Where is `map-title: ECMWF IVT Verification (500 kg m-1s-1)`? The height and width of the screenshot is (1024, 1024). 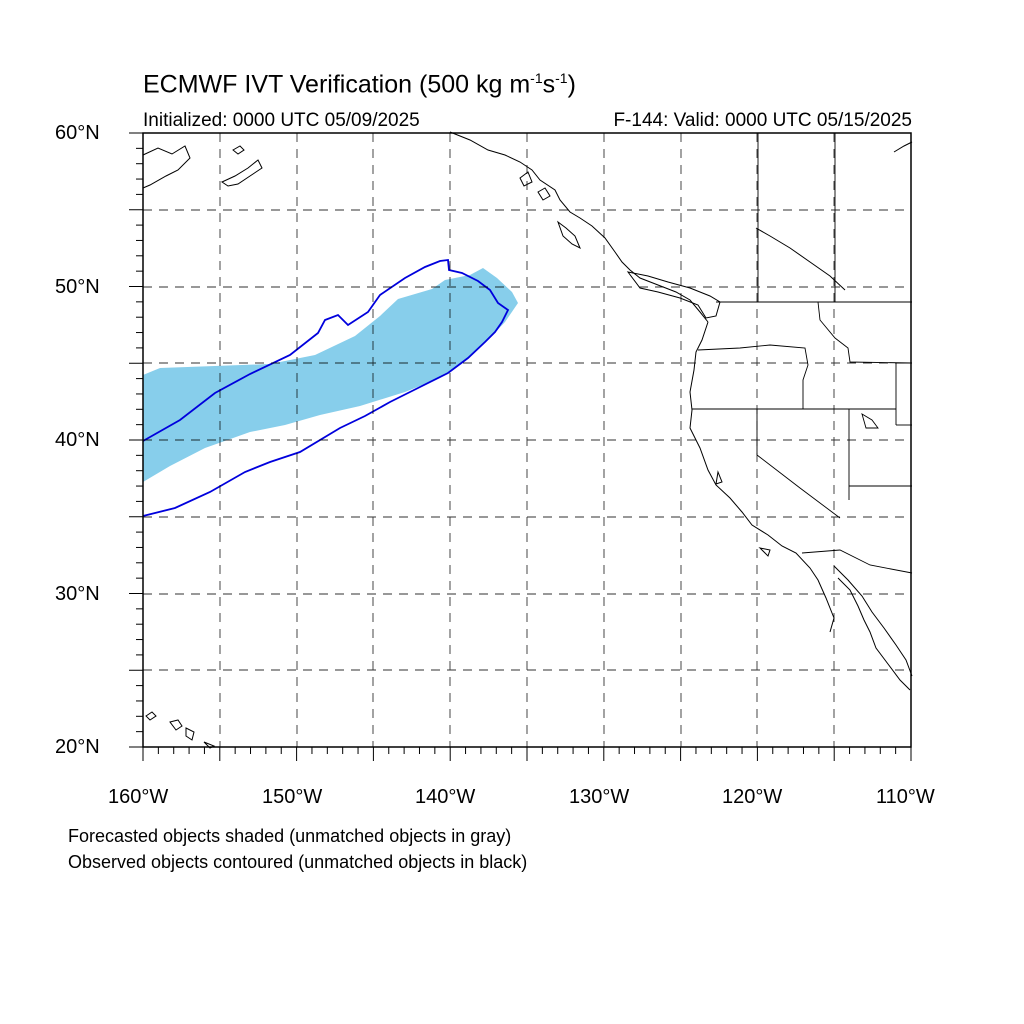 map-title: ECMWF IVT Verification (500 kg m-1s-1) is located at coordinates (359, 84).